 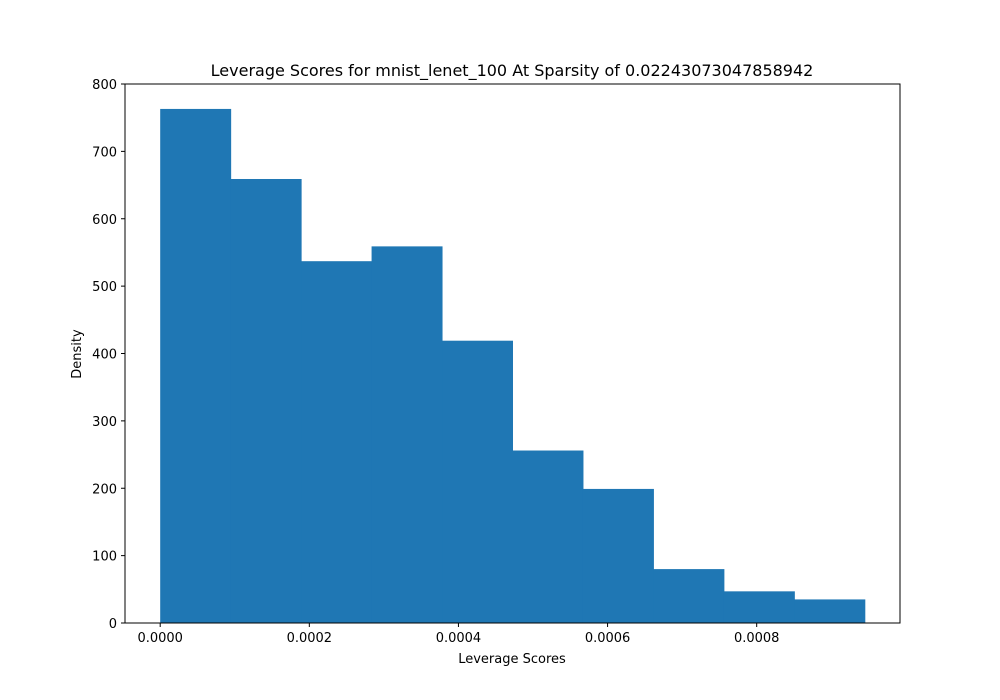 I want to click on x-tick-label-0: 0.0000, so click(x=160, y=638).